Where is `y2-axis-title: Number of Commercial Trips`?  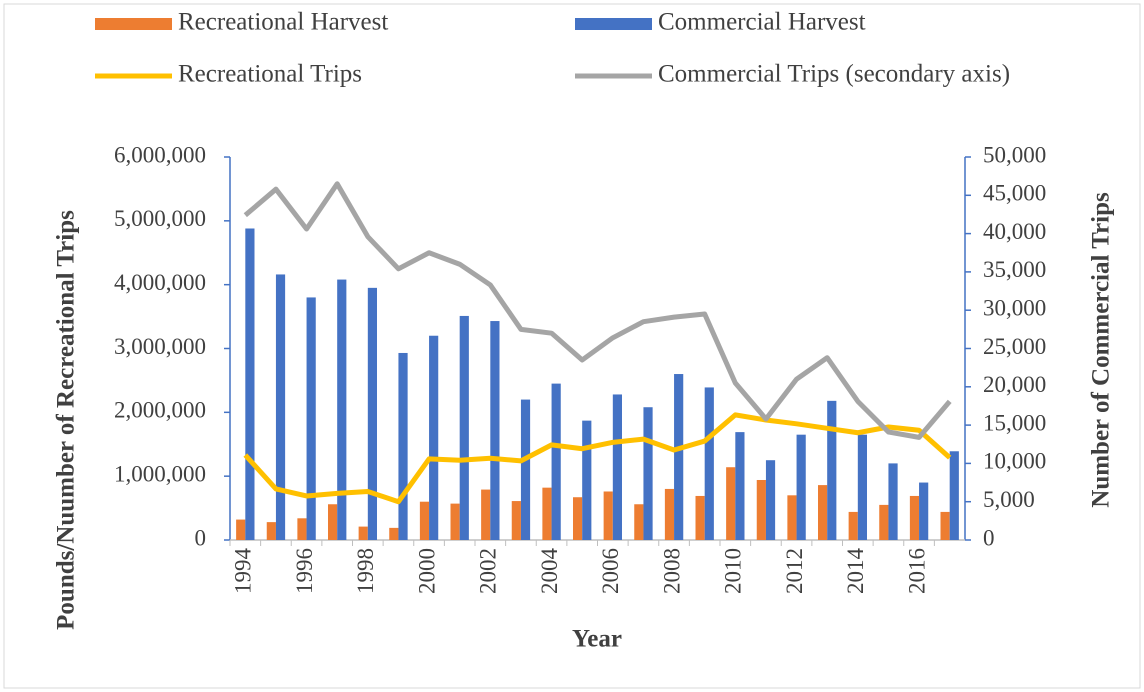 y2-axis-title: Number of Commercial Trips is located at coordinates (1101, 350).